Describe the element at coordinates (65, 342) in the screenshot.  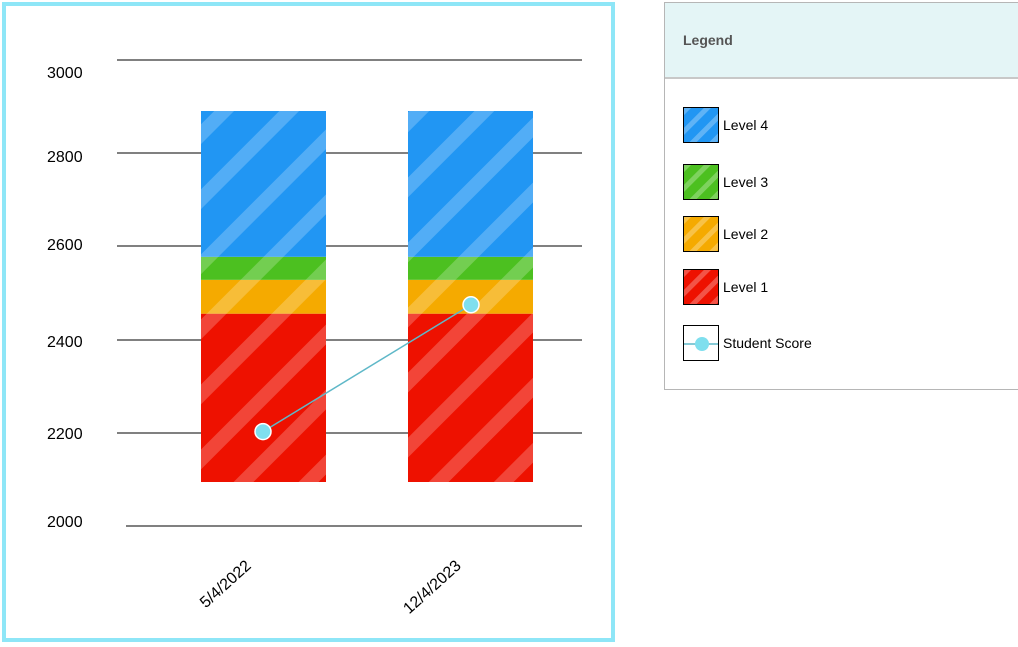
I see `y-tick-label: 2400` at that location.